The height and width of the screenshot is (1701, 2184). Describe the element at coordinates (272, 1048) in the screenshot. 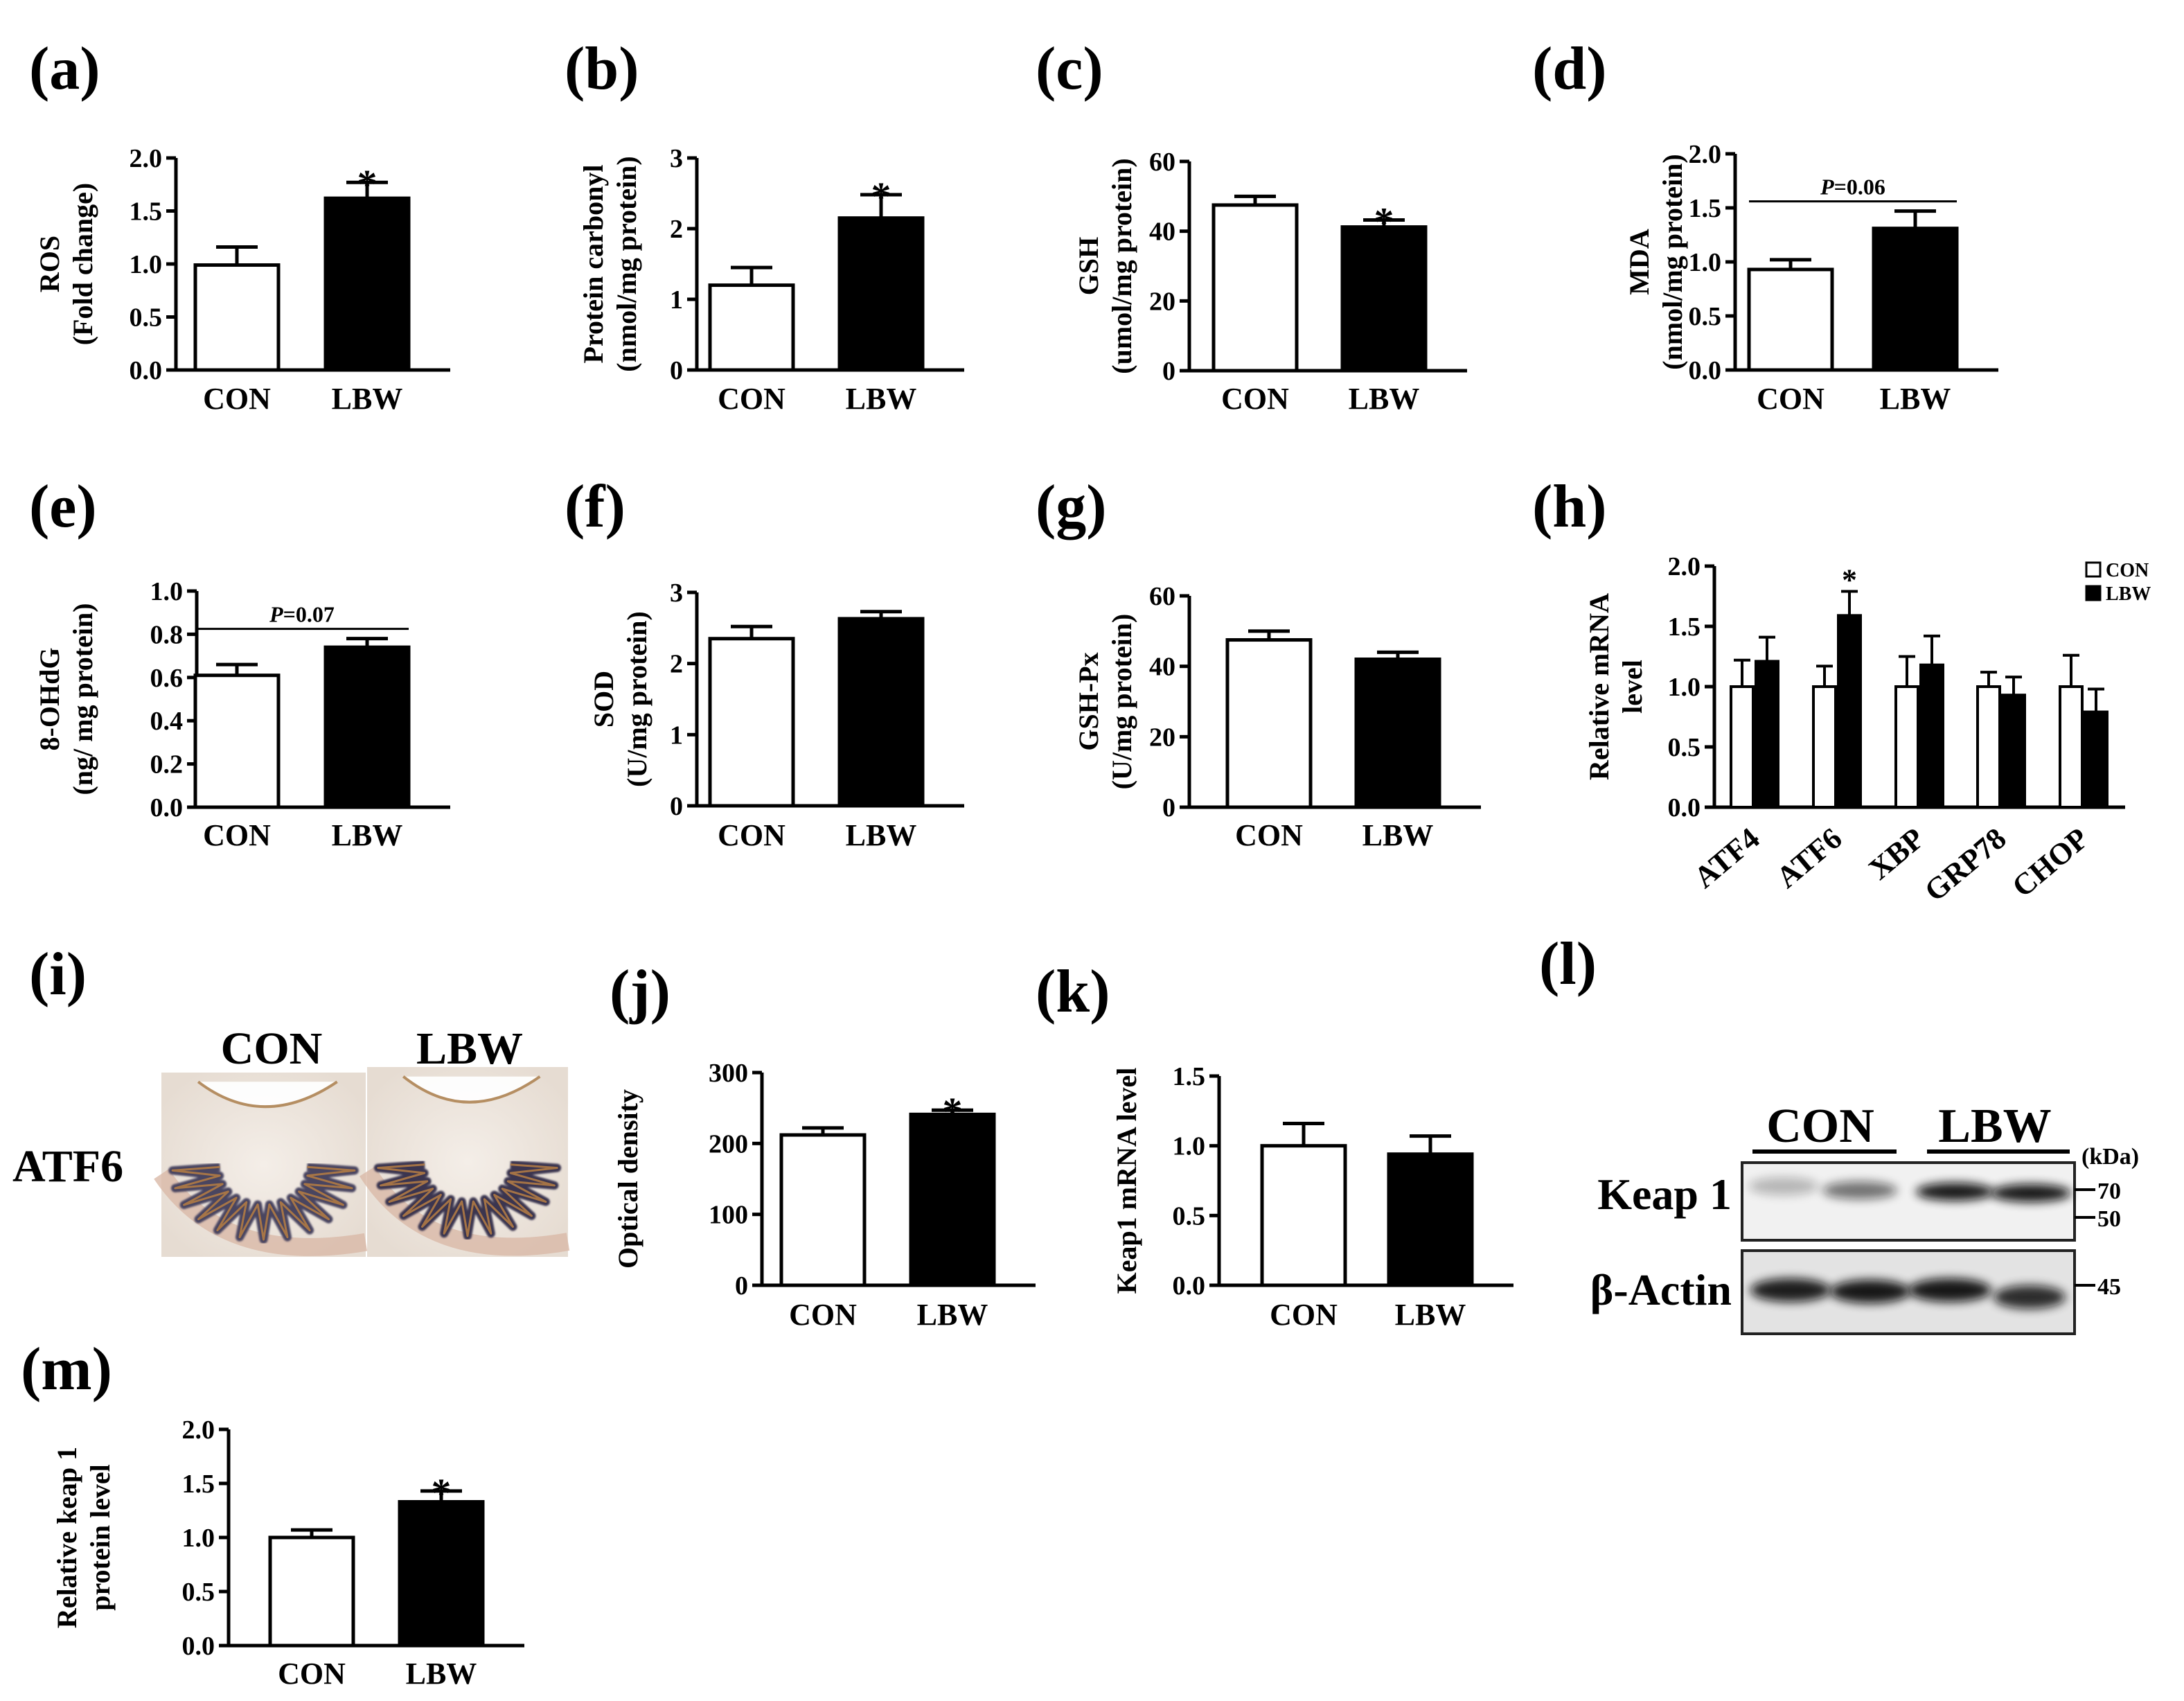

I see `column-label-con: CON` at that location.